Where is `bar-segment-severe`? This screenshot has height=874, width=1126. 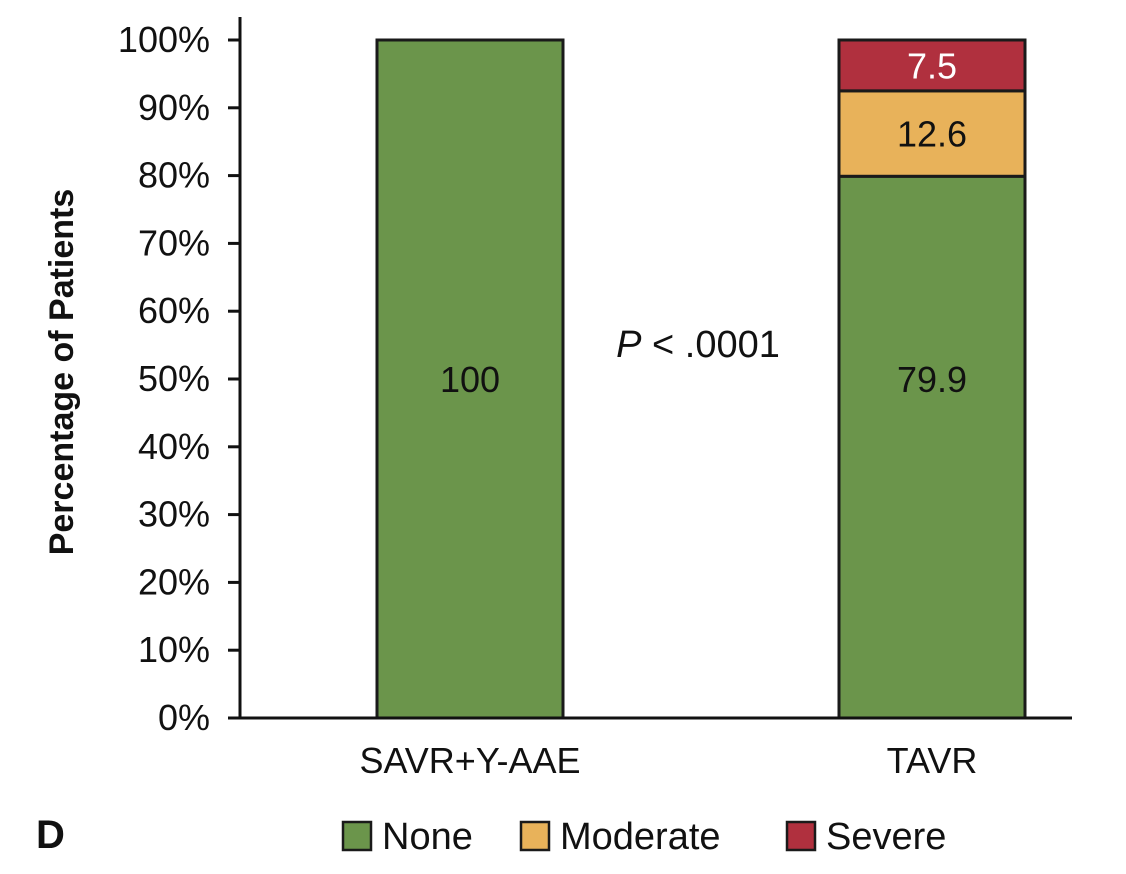
bar-segment-severe is located at coordinates (932, 65).